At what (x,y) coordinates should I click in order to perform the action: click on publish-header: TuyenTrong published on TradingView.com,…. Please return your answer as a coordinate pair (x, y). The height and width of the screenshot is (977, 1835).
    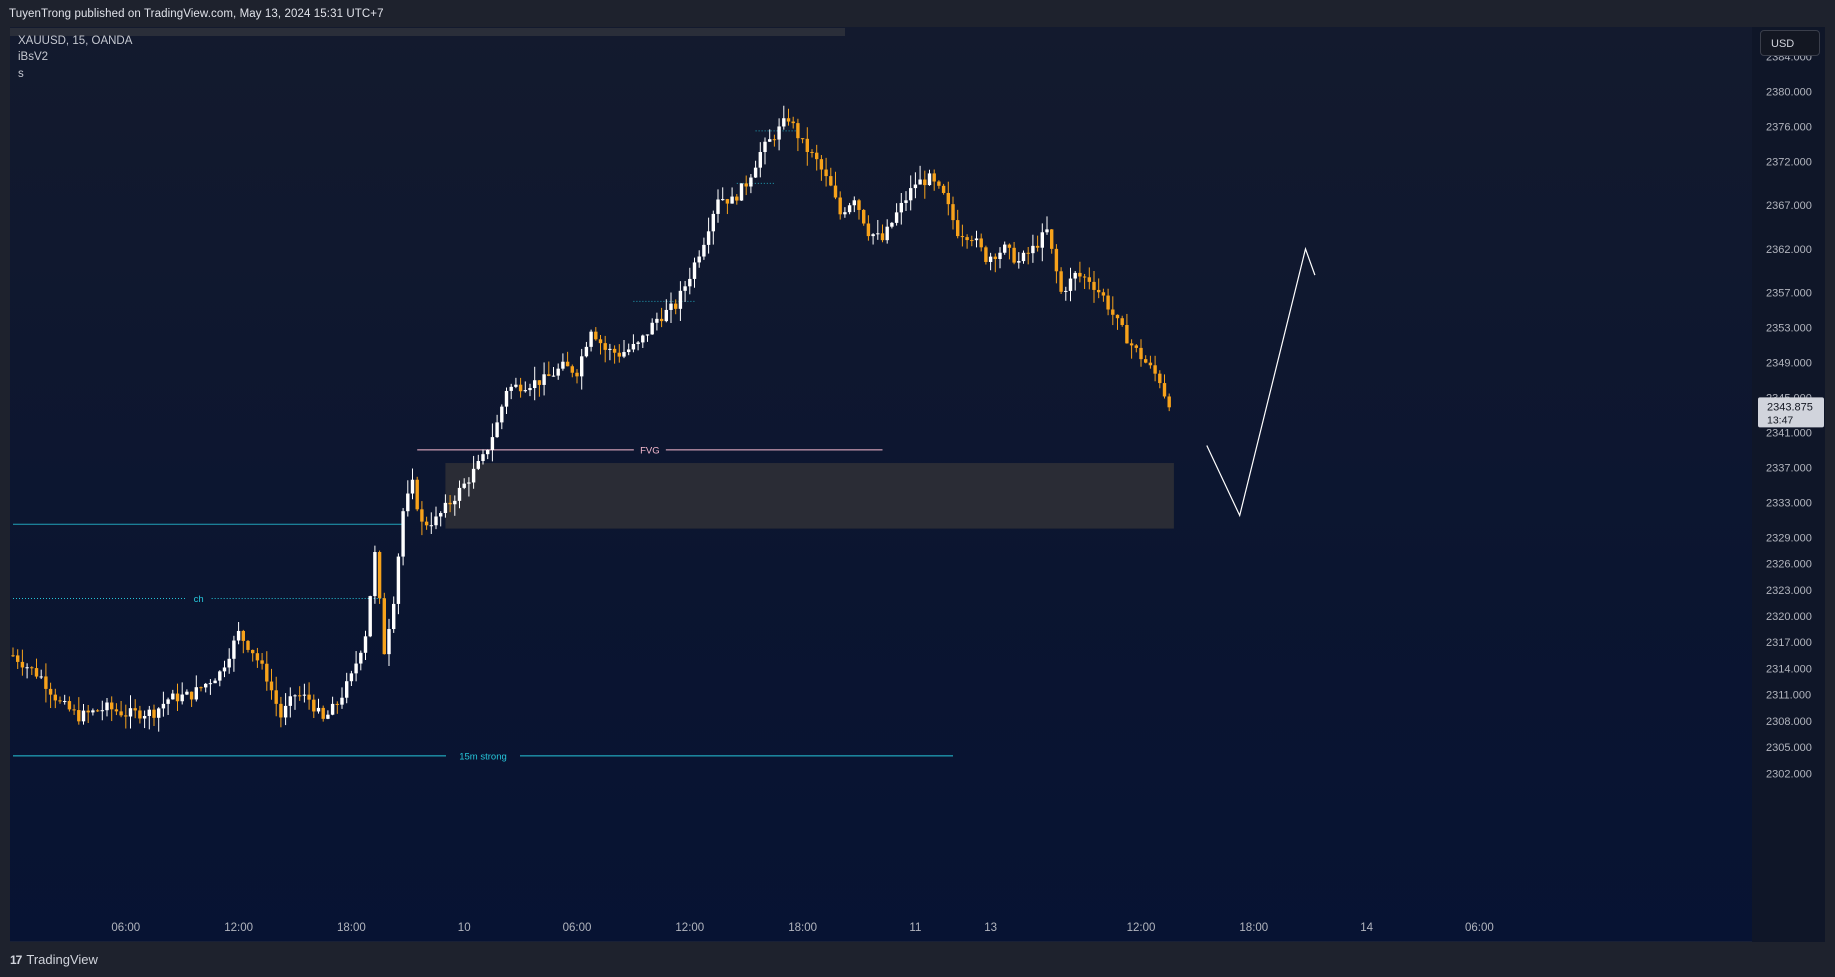
    Looking at the image, I should click on (917, 13).